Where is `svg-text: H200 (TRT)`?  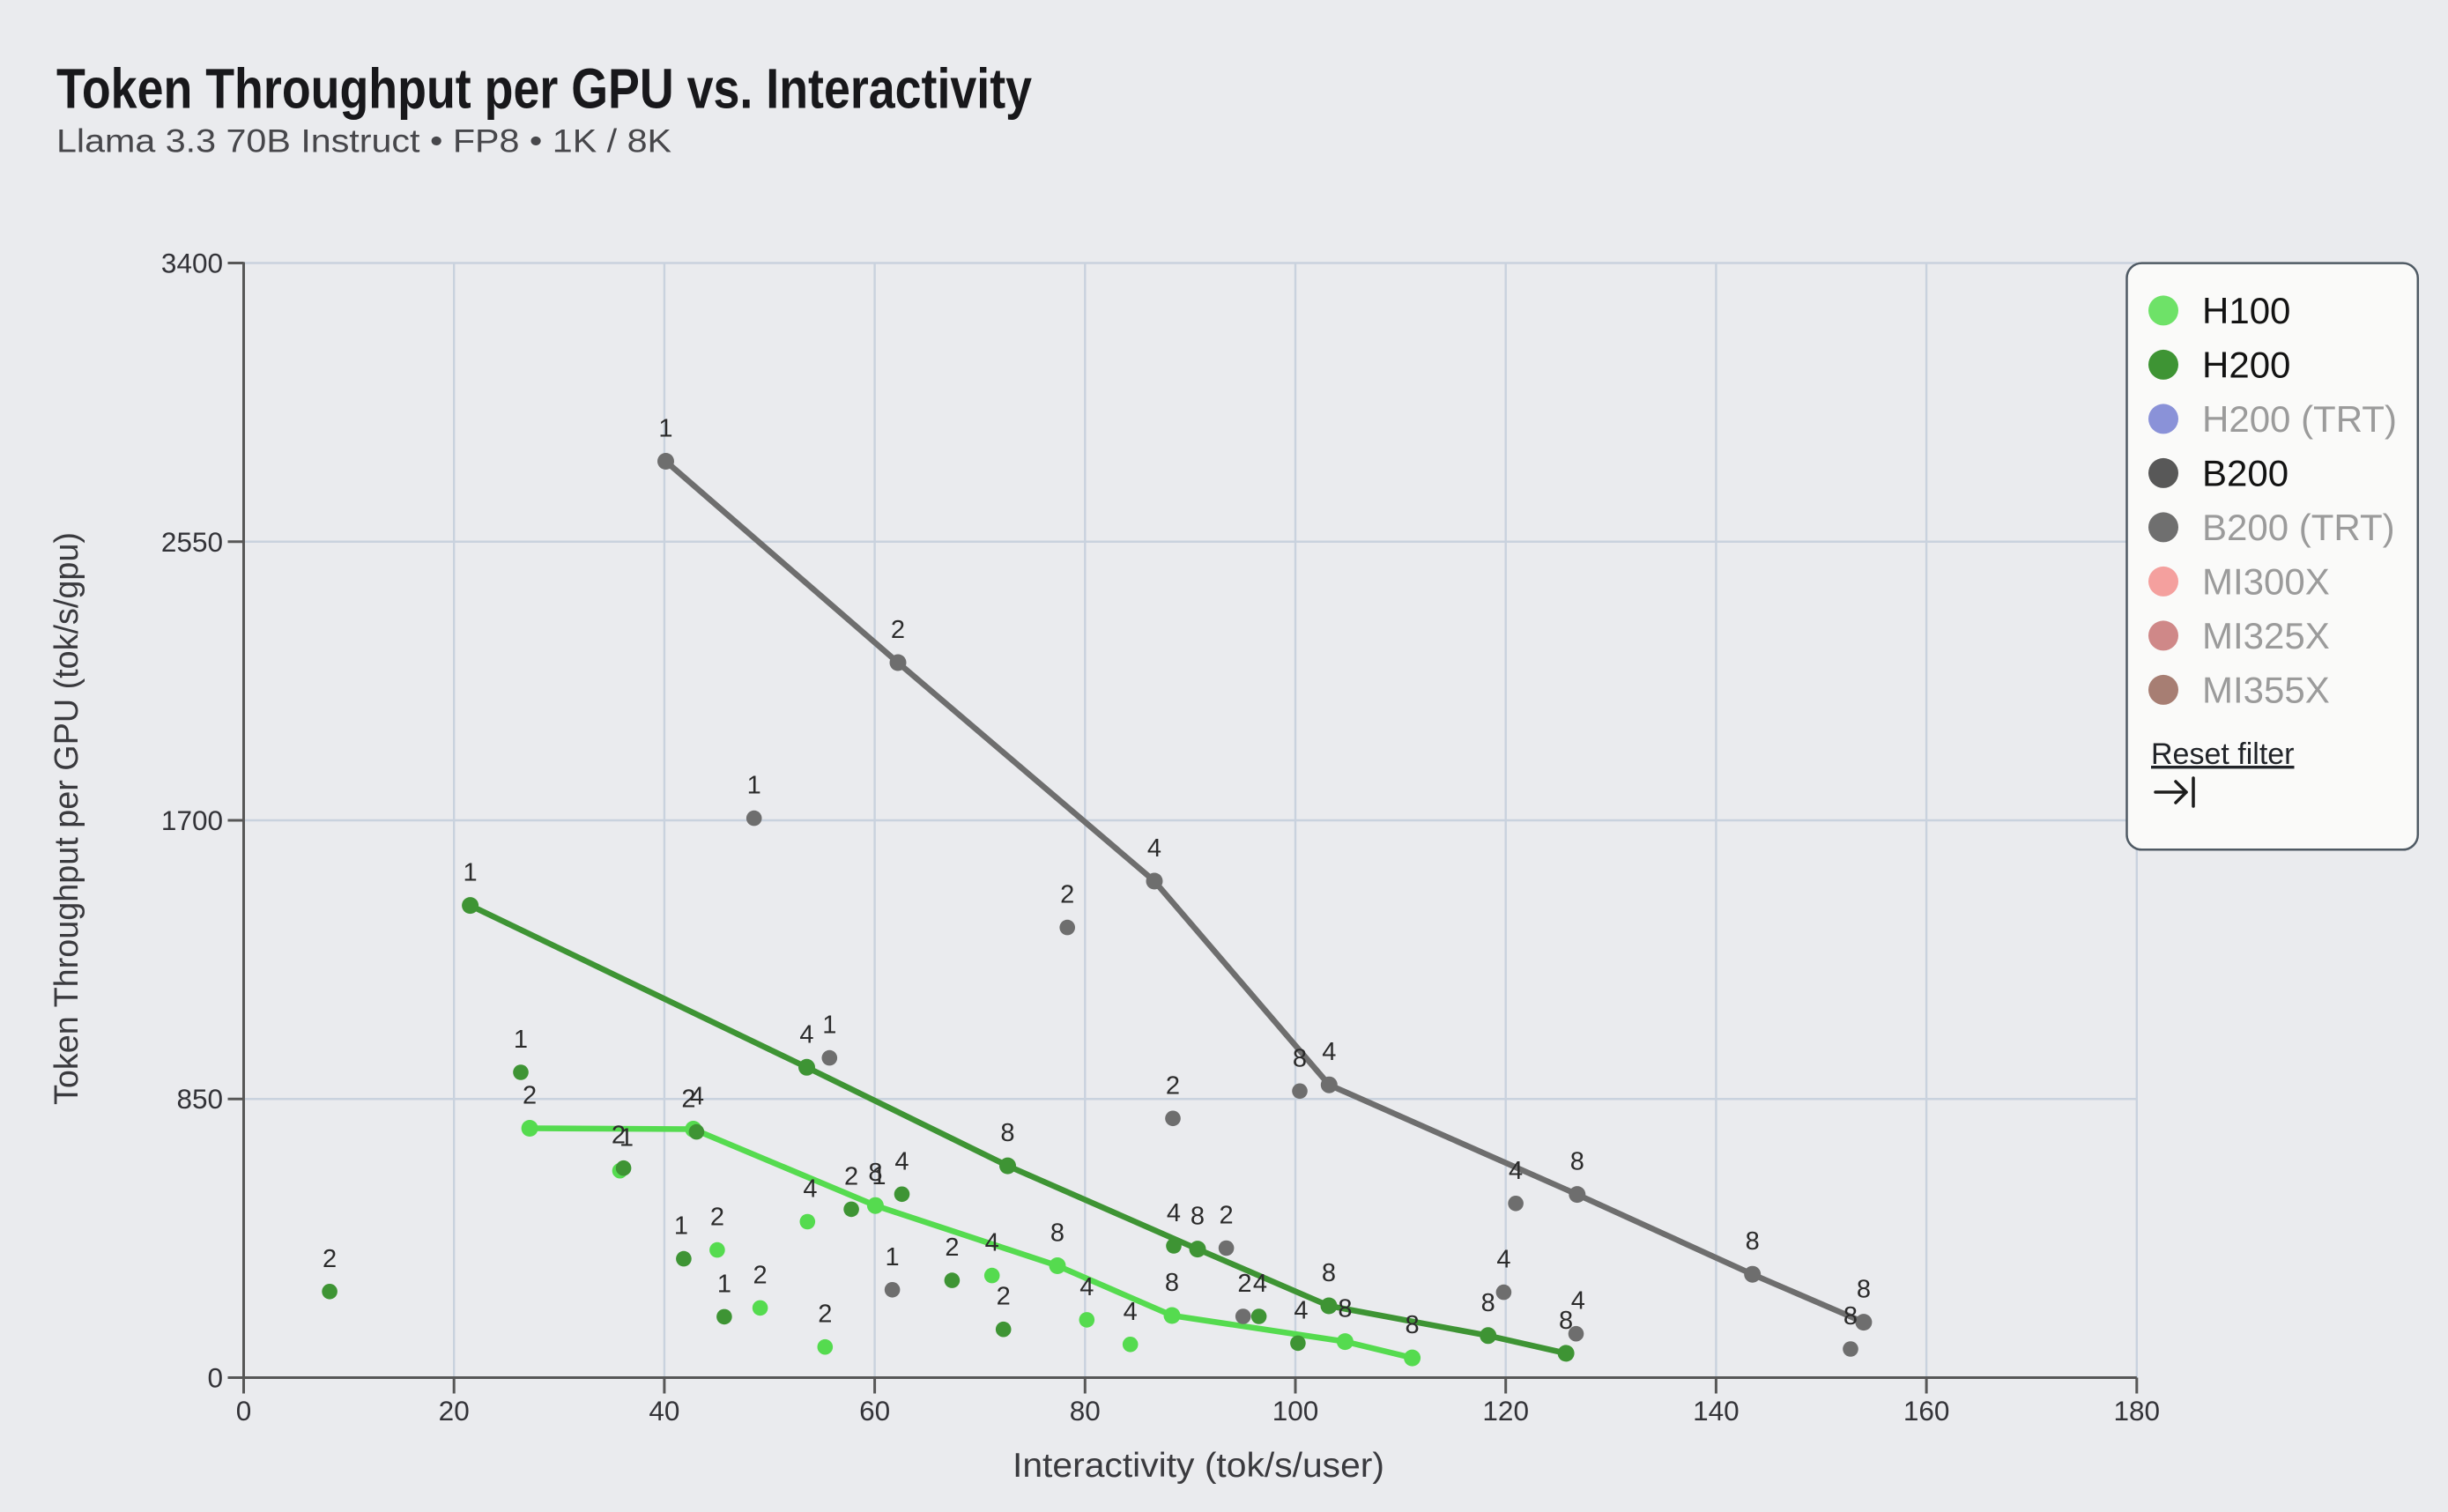 svg-text: H200 (TRT) is located at coordinates (2299, 419).